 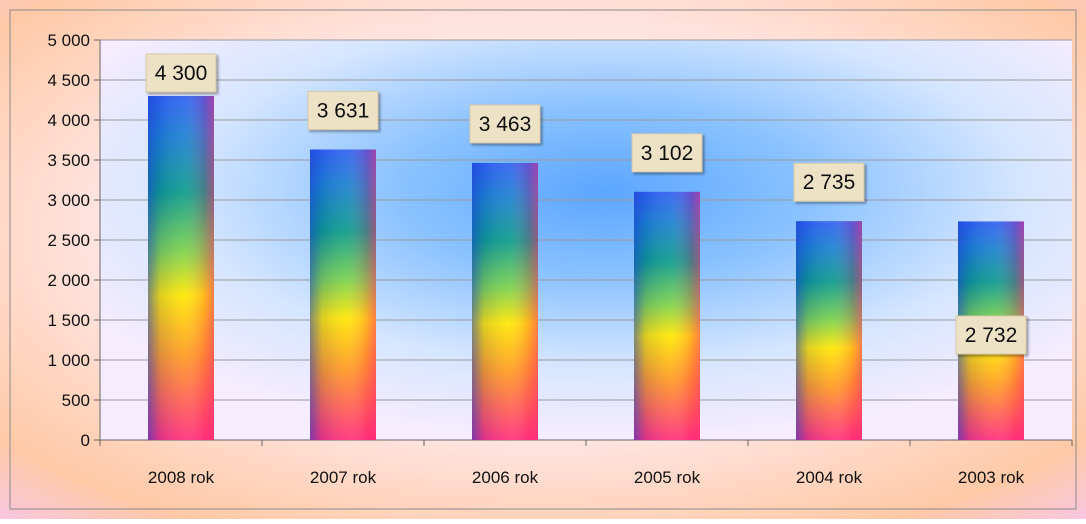 What do you see at coordinates (68, 240) in the screenshot?
I see `y-tick-label: 2 500` at bounding box center [68, 240].